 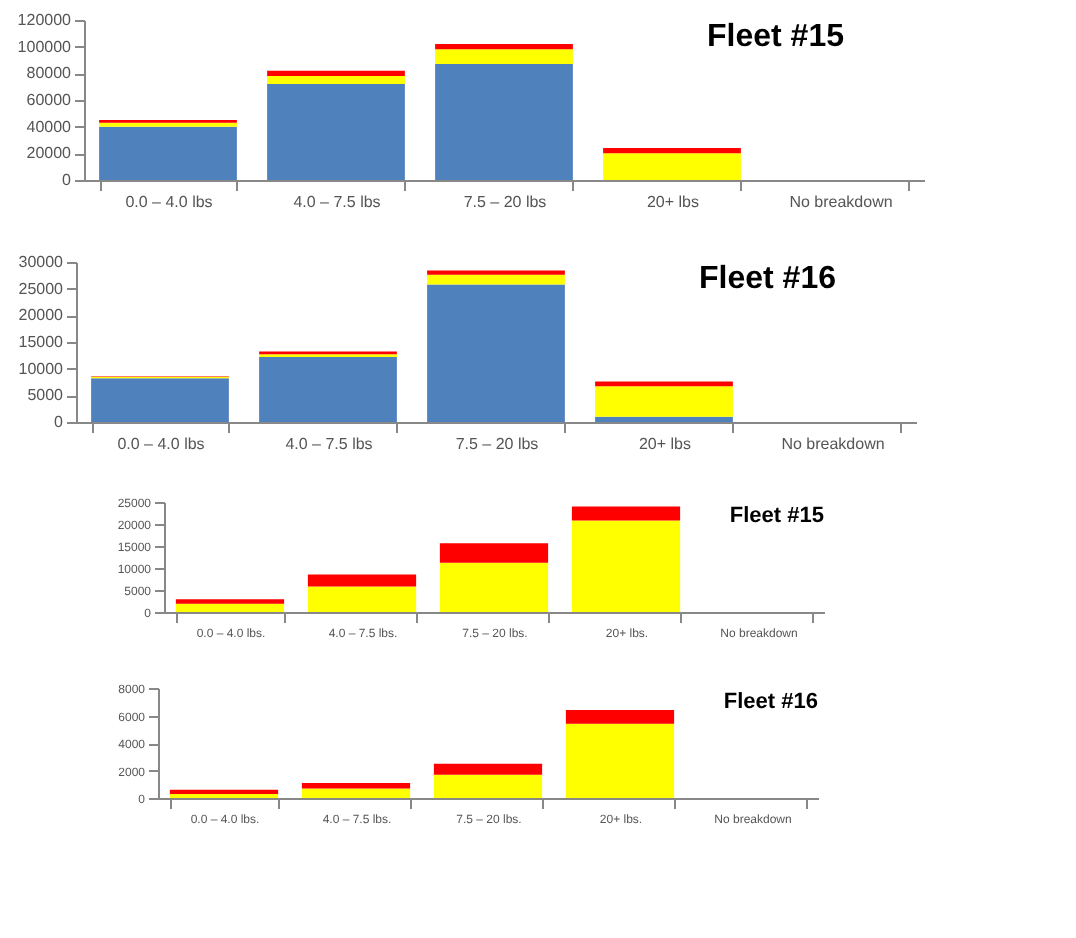 What do you see at coordinates (49, 73) in the screenshot?
I see `y-tick-label: 80000` at bounding box center [49, 73].